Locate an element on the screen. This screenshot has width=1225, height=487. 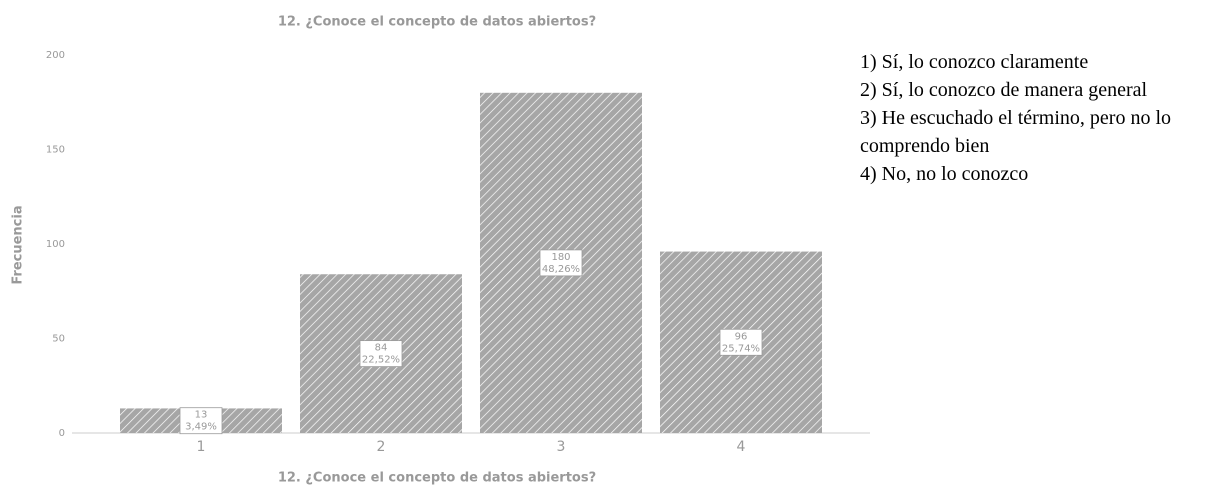
note: 1) Sí, lo conozco claramente is located at coordinates (974, 62).